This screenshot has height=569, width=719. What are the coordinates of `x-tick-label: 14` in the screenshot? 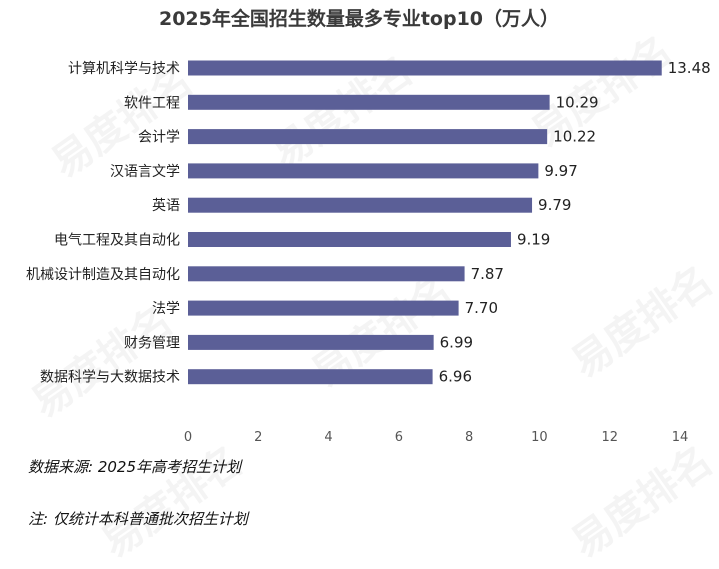 It's located at (680, 437).